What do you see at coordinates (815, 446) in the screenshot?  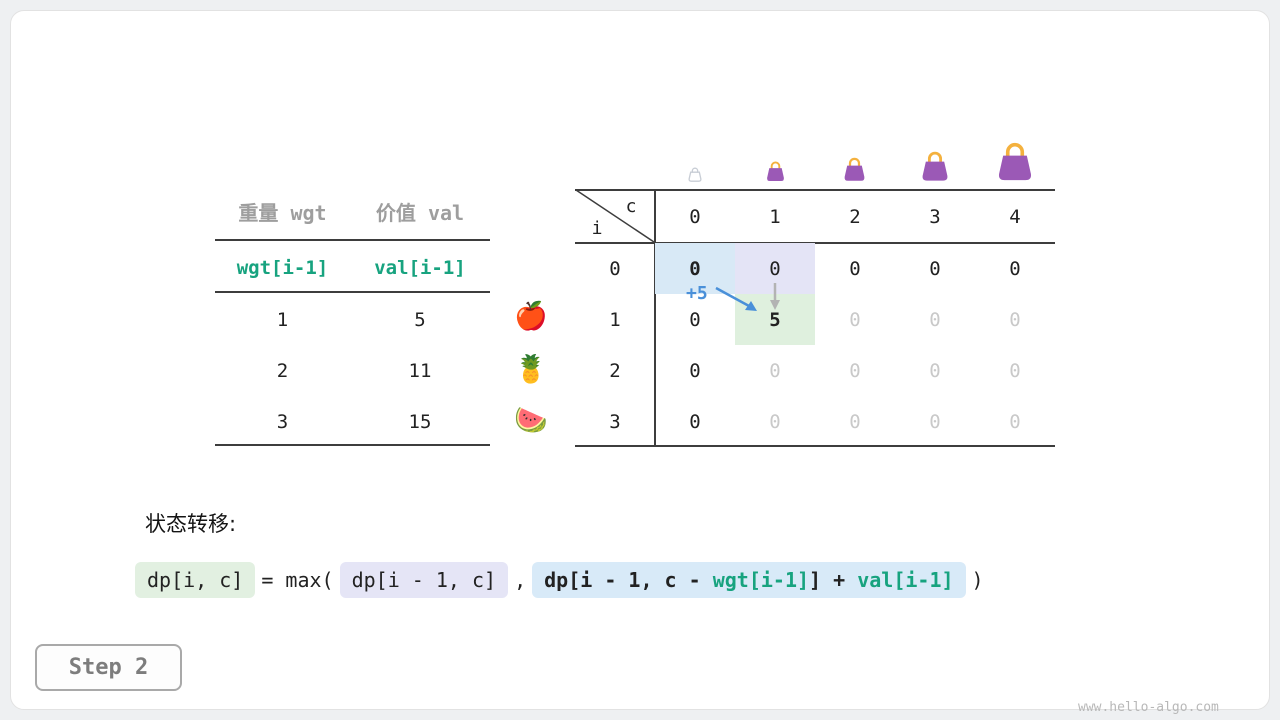 I see `dp-rule-bottom` at bounding box center [815, 446].